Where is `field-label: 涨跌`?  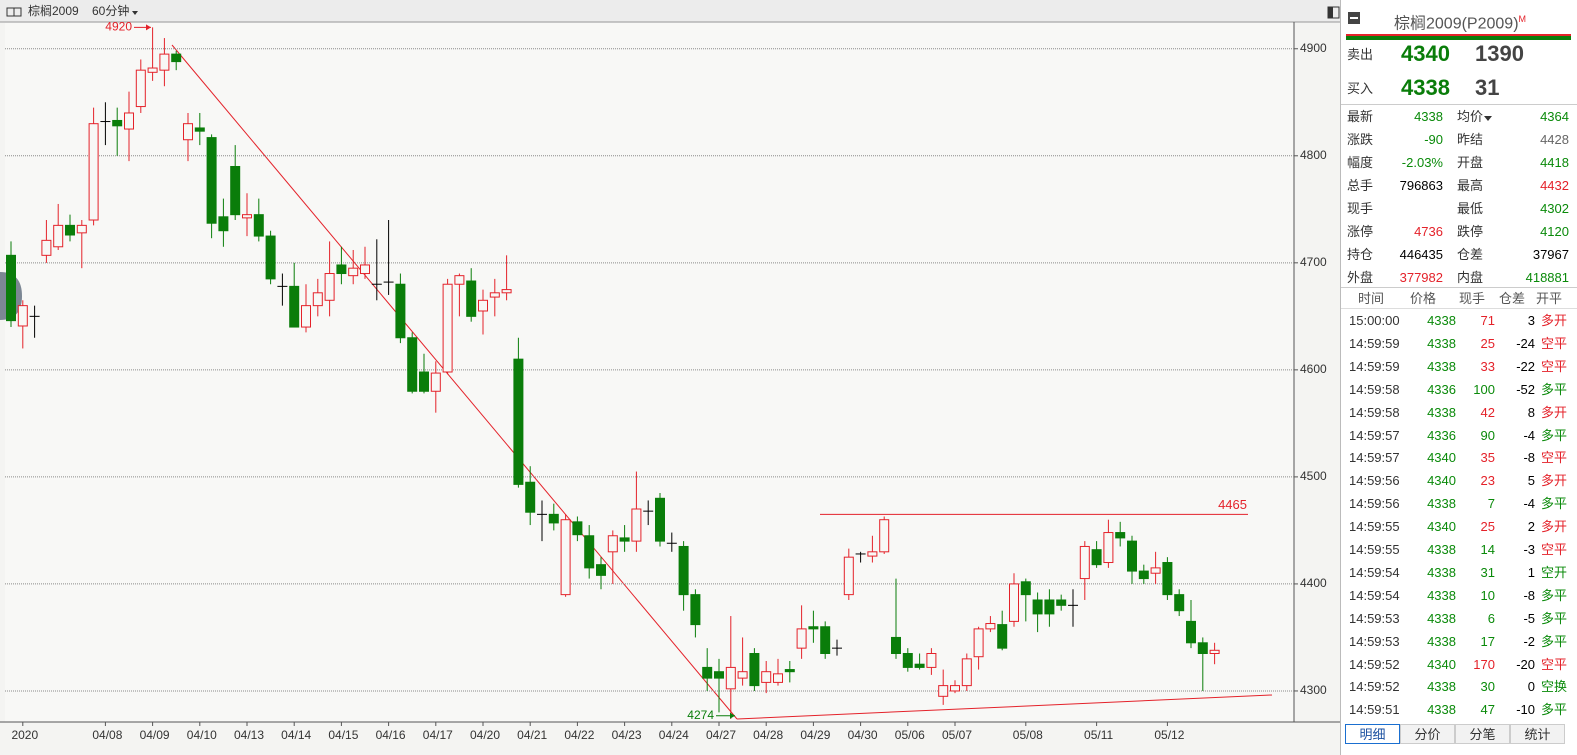
field-label: 涨跌 is located at coordinates (1360, 139).